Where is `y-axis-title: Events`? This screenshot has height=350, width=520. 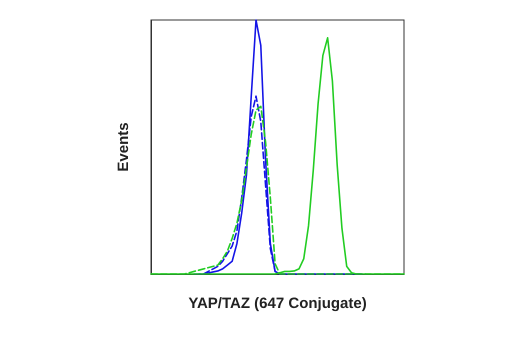
y-axis-title: Events is located at coordinates (123, 147).